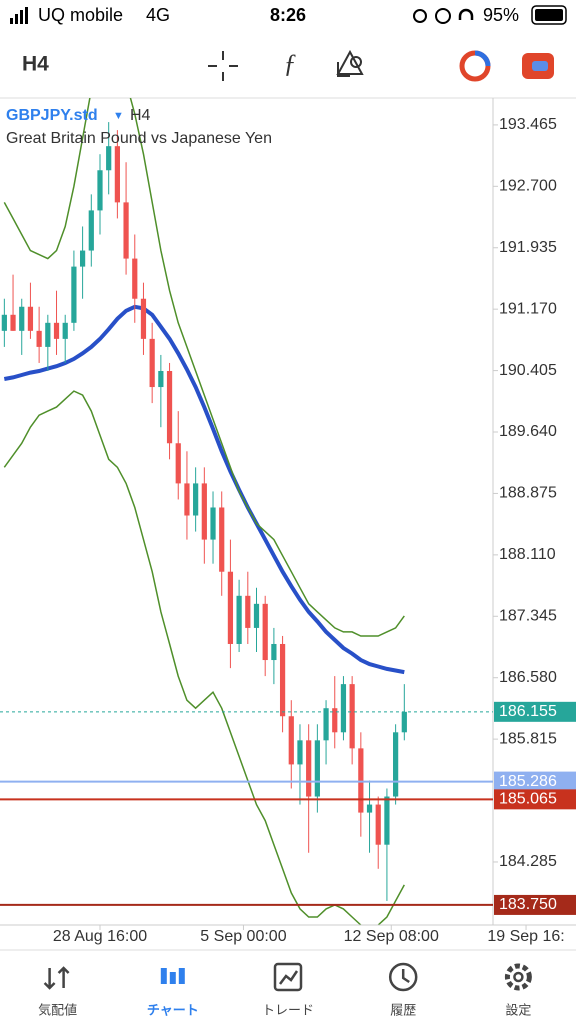  I want to click on price-label: 186.155, so click(528, 711).